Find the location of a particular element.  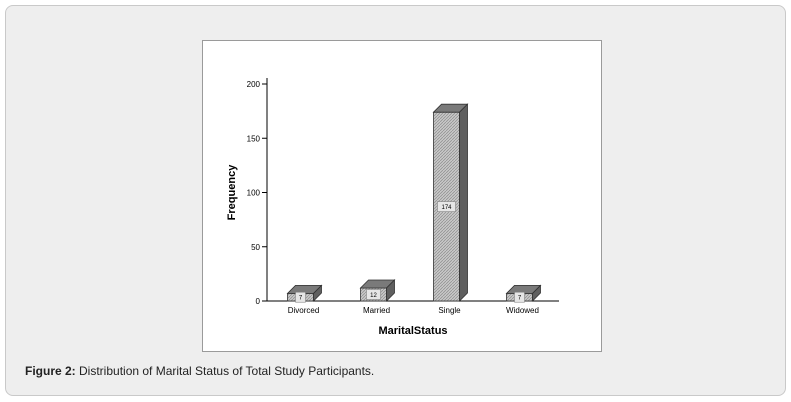

bar-divorced: 7 is located at coordinates (304, 293).